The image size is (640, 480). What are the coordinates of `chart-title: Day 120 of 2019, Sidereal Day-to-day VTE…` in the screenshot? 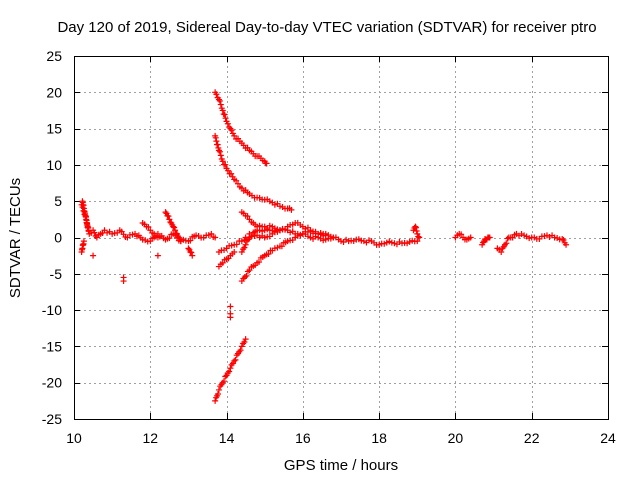 It's located at (326, 27).